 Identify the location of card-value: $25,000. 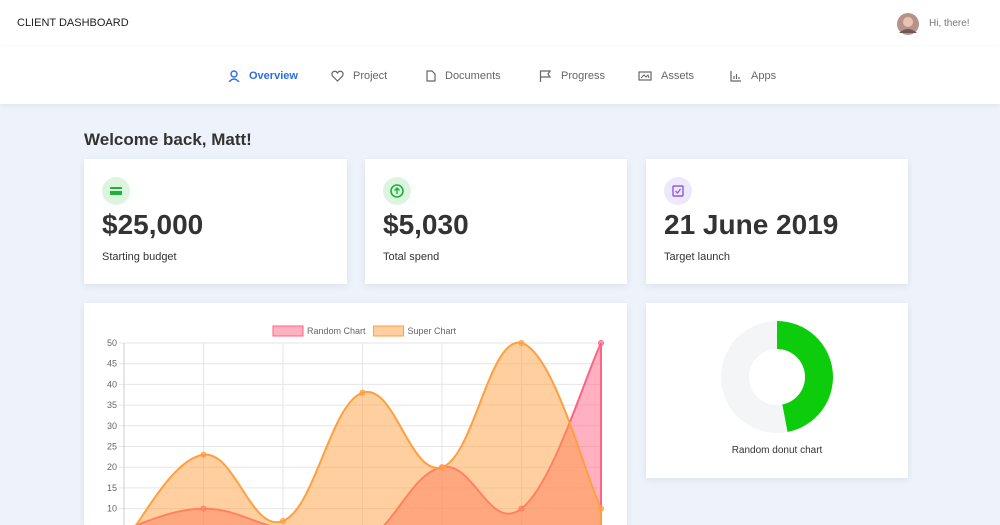
(153, 224).